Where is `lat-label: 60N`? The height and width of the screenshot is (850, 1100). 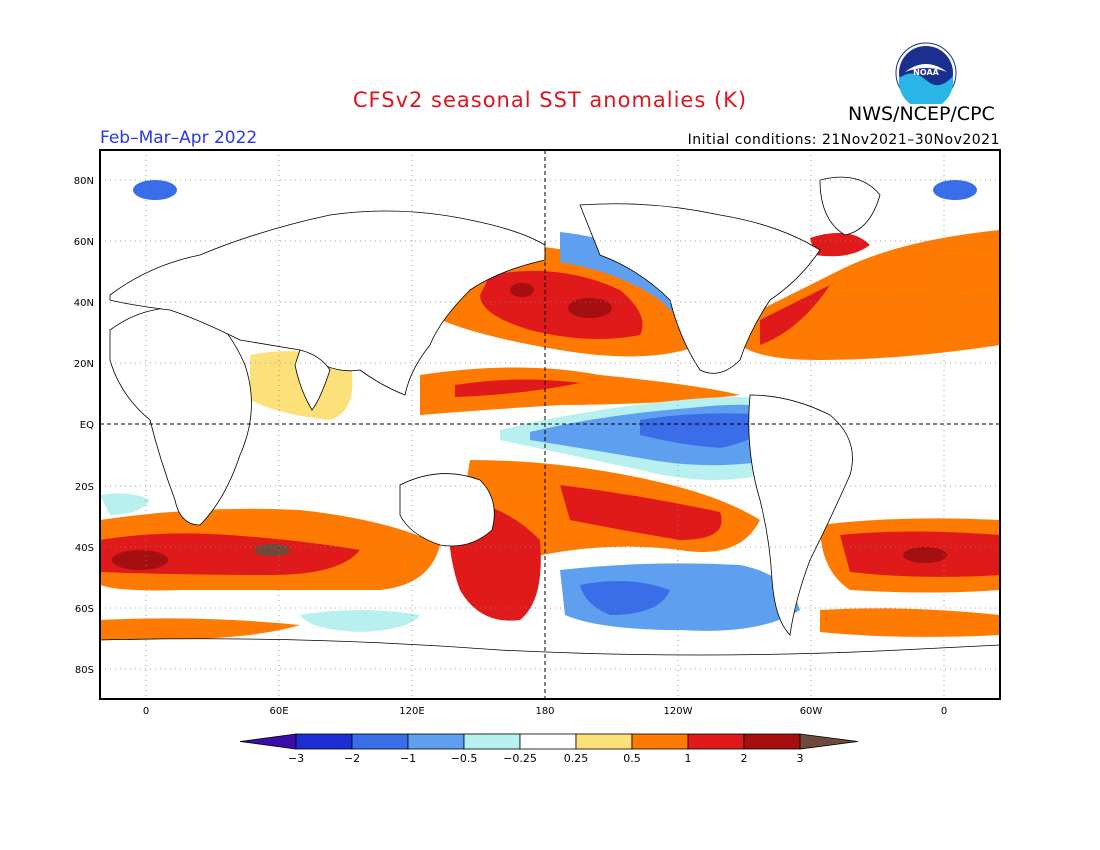 lat-label: 60N is located at coordinates (84, 242).